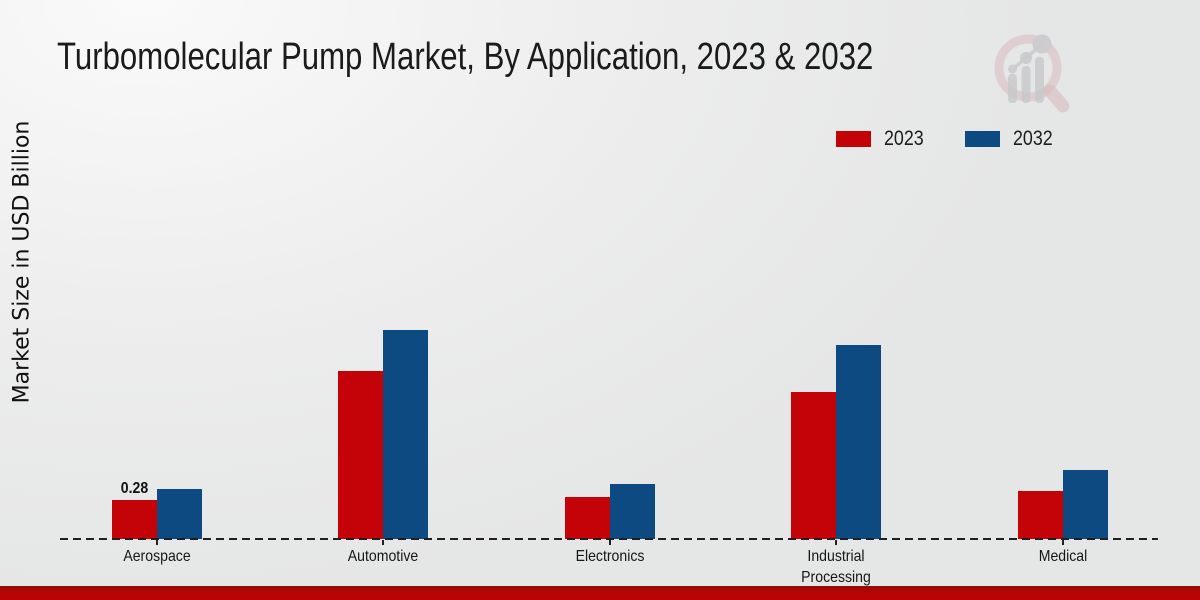  I want to click on watermark-dots, so click(1030, 54).